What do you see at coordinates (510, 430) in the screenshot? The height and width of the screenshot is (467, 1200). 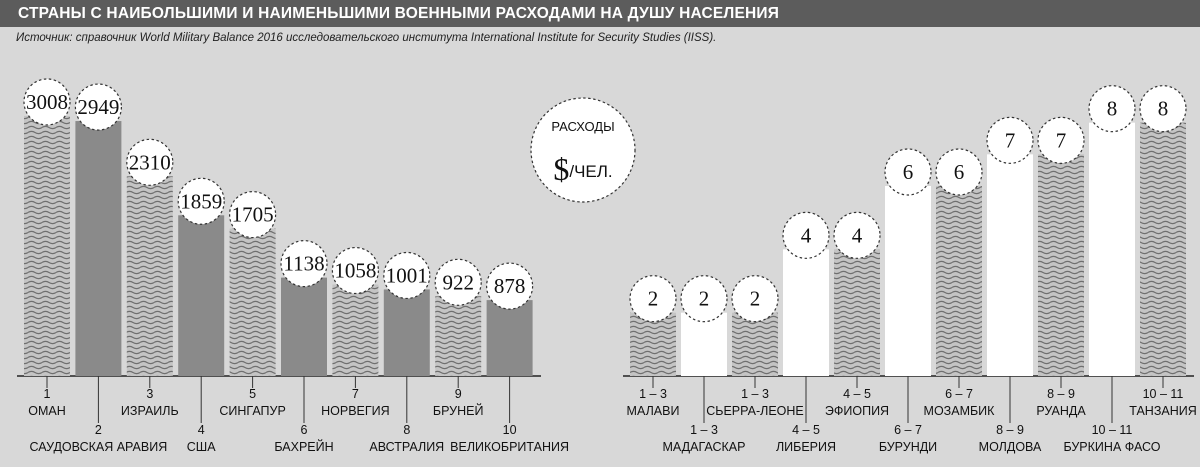 I see `rank-label: 10` at bounding box center [510, 430].